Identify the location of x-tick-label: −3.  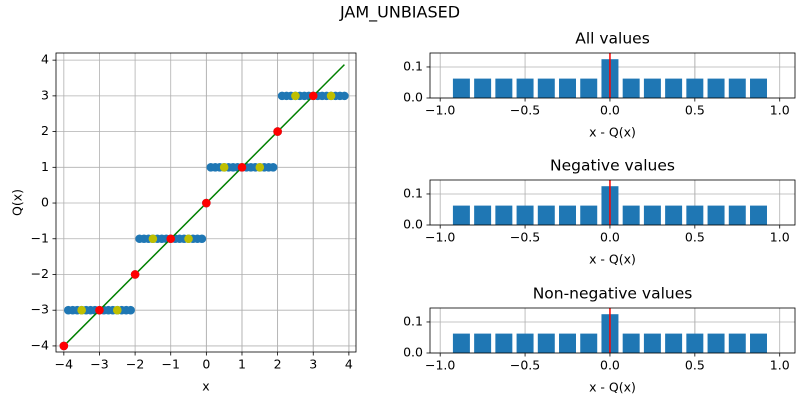
(99, 364).